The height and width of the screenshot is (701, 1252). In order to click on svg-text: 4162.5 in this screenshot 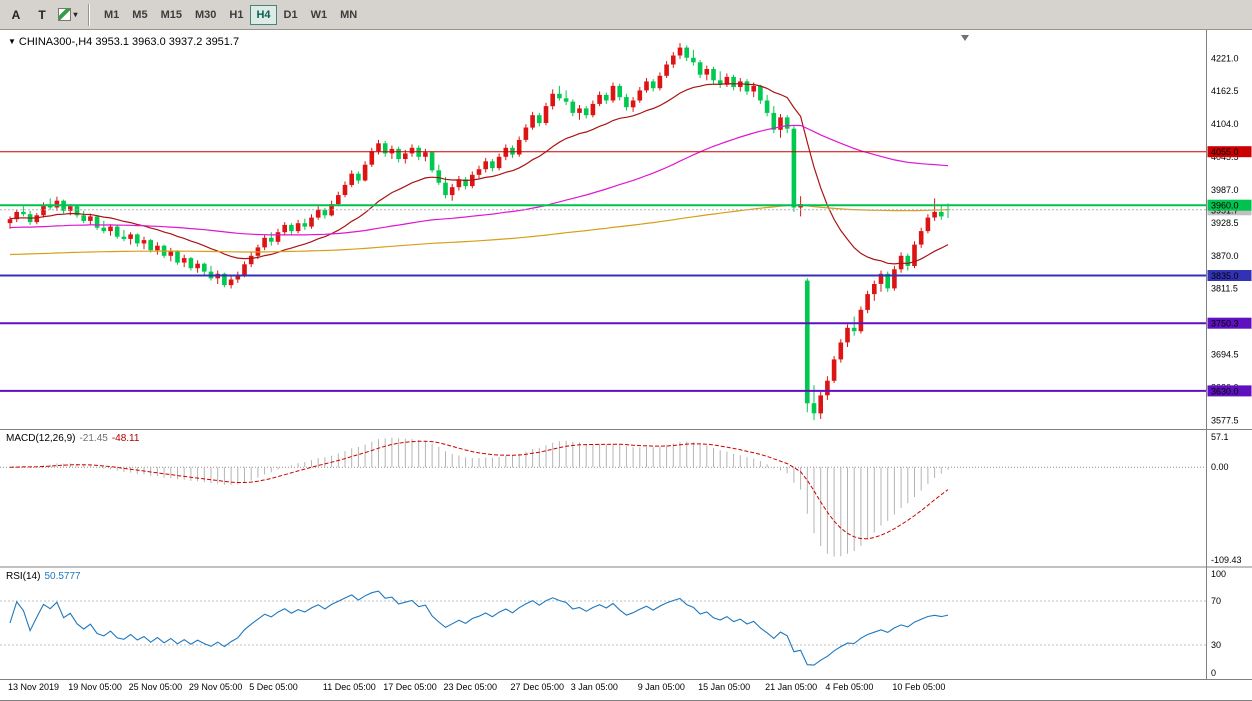, I will do `click(1225, 91)`.